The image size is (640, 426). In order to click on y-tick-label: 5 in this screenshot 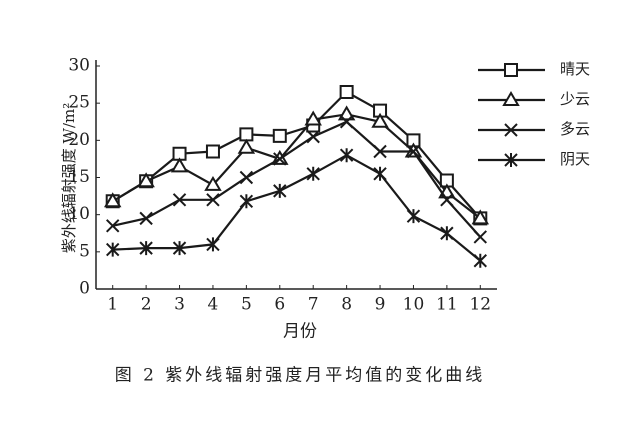, I will do `click(84, 251)`.